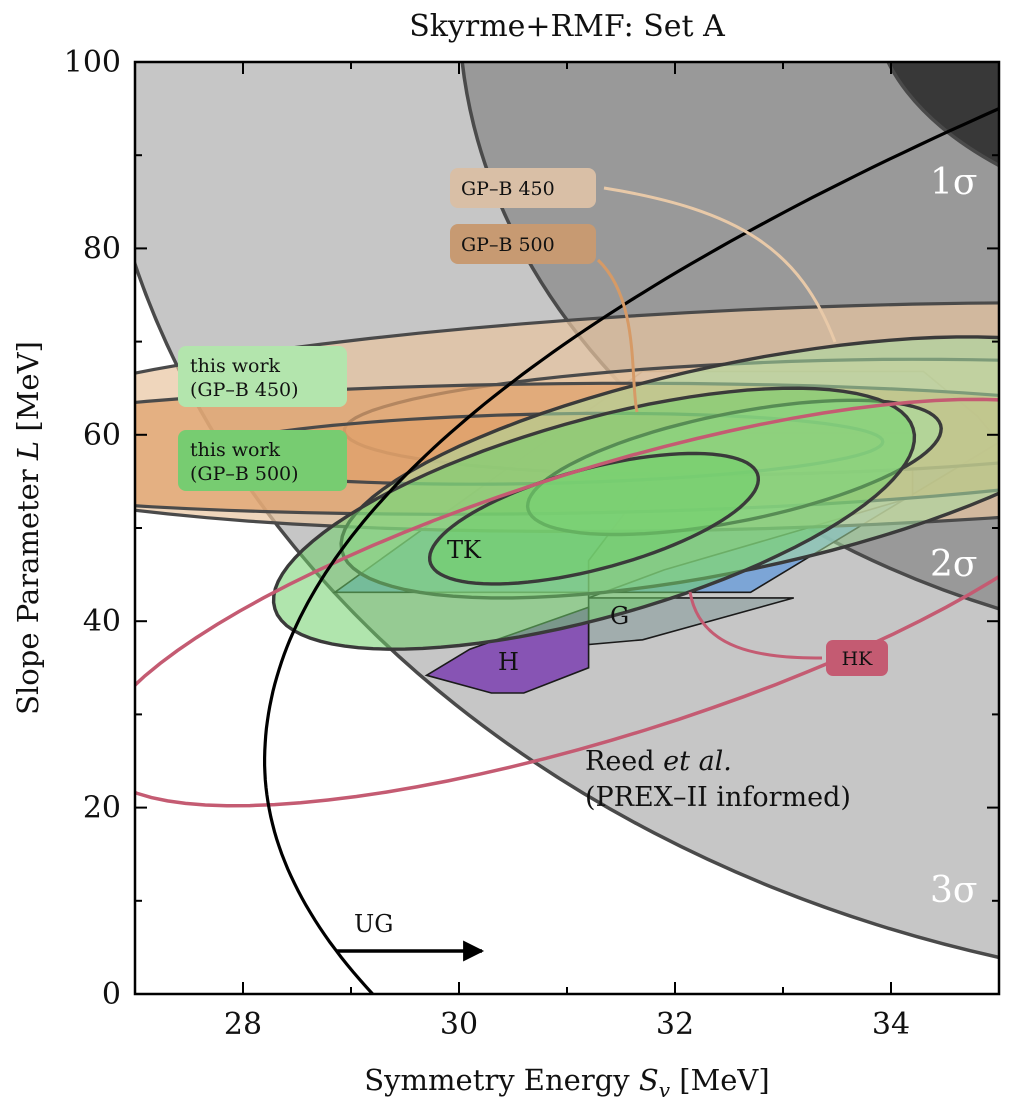 This screenshot has width=1013, height=1108. I want to click on y-tick-label: 0, so click(111, 994).